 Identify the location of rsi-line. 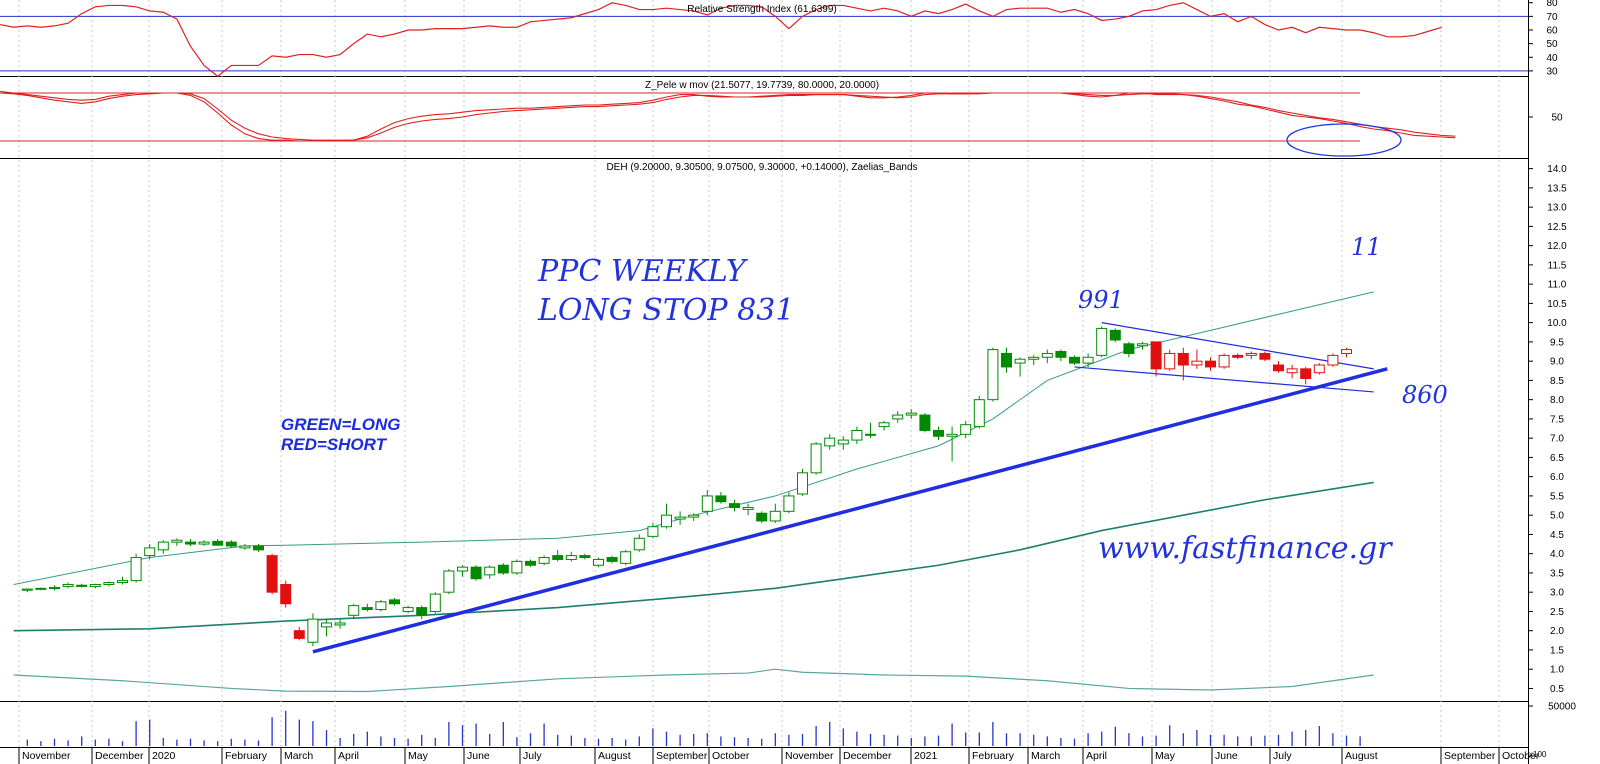
(721, 40).